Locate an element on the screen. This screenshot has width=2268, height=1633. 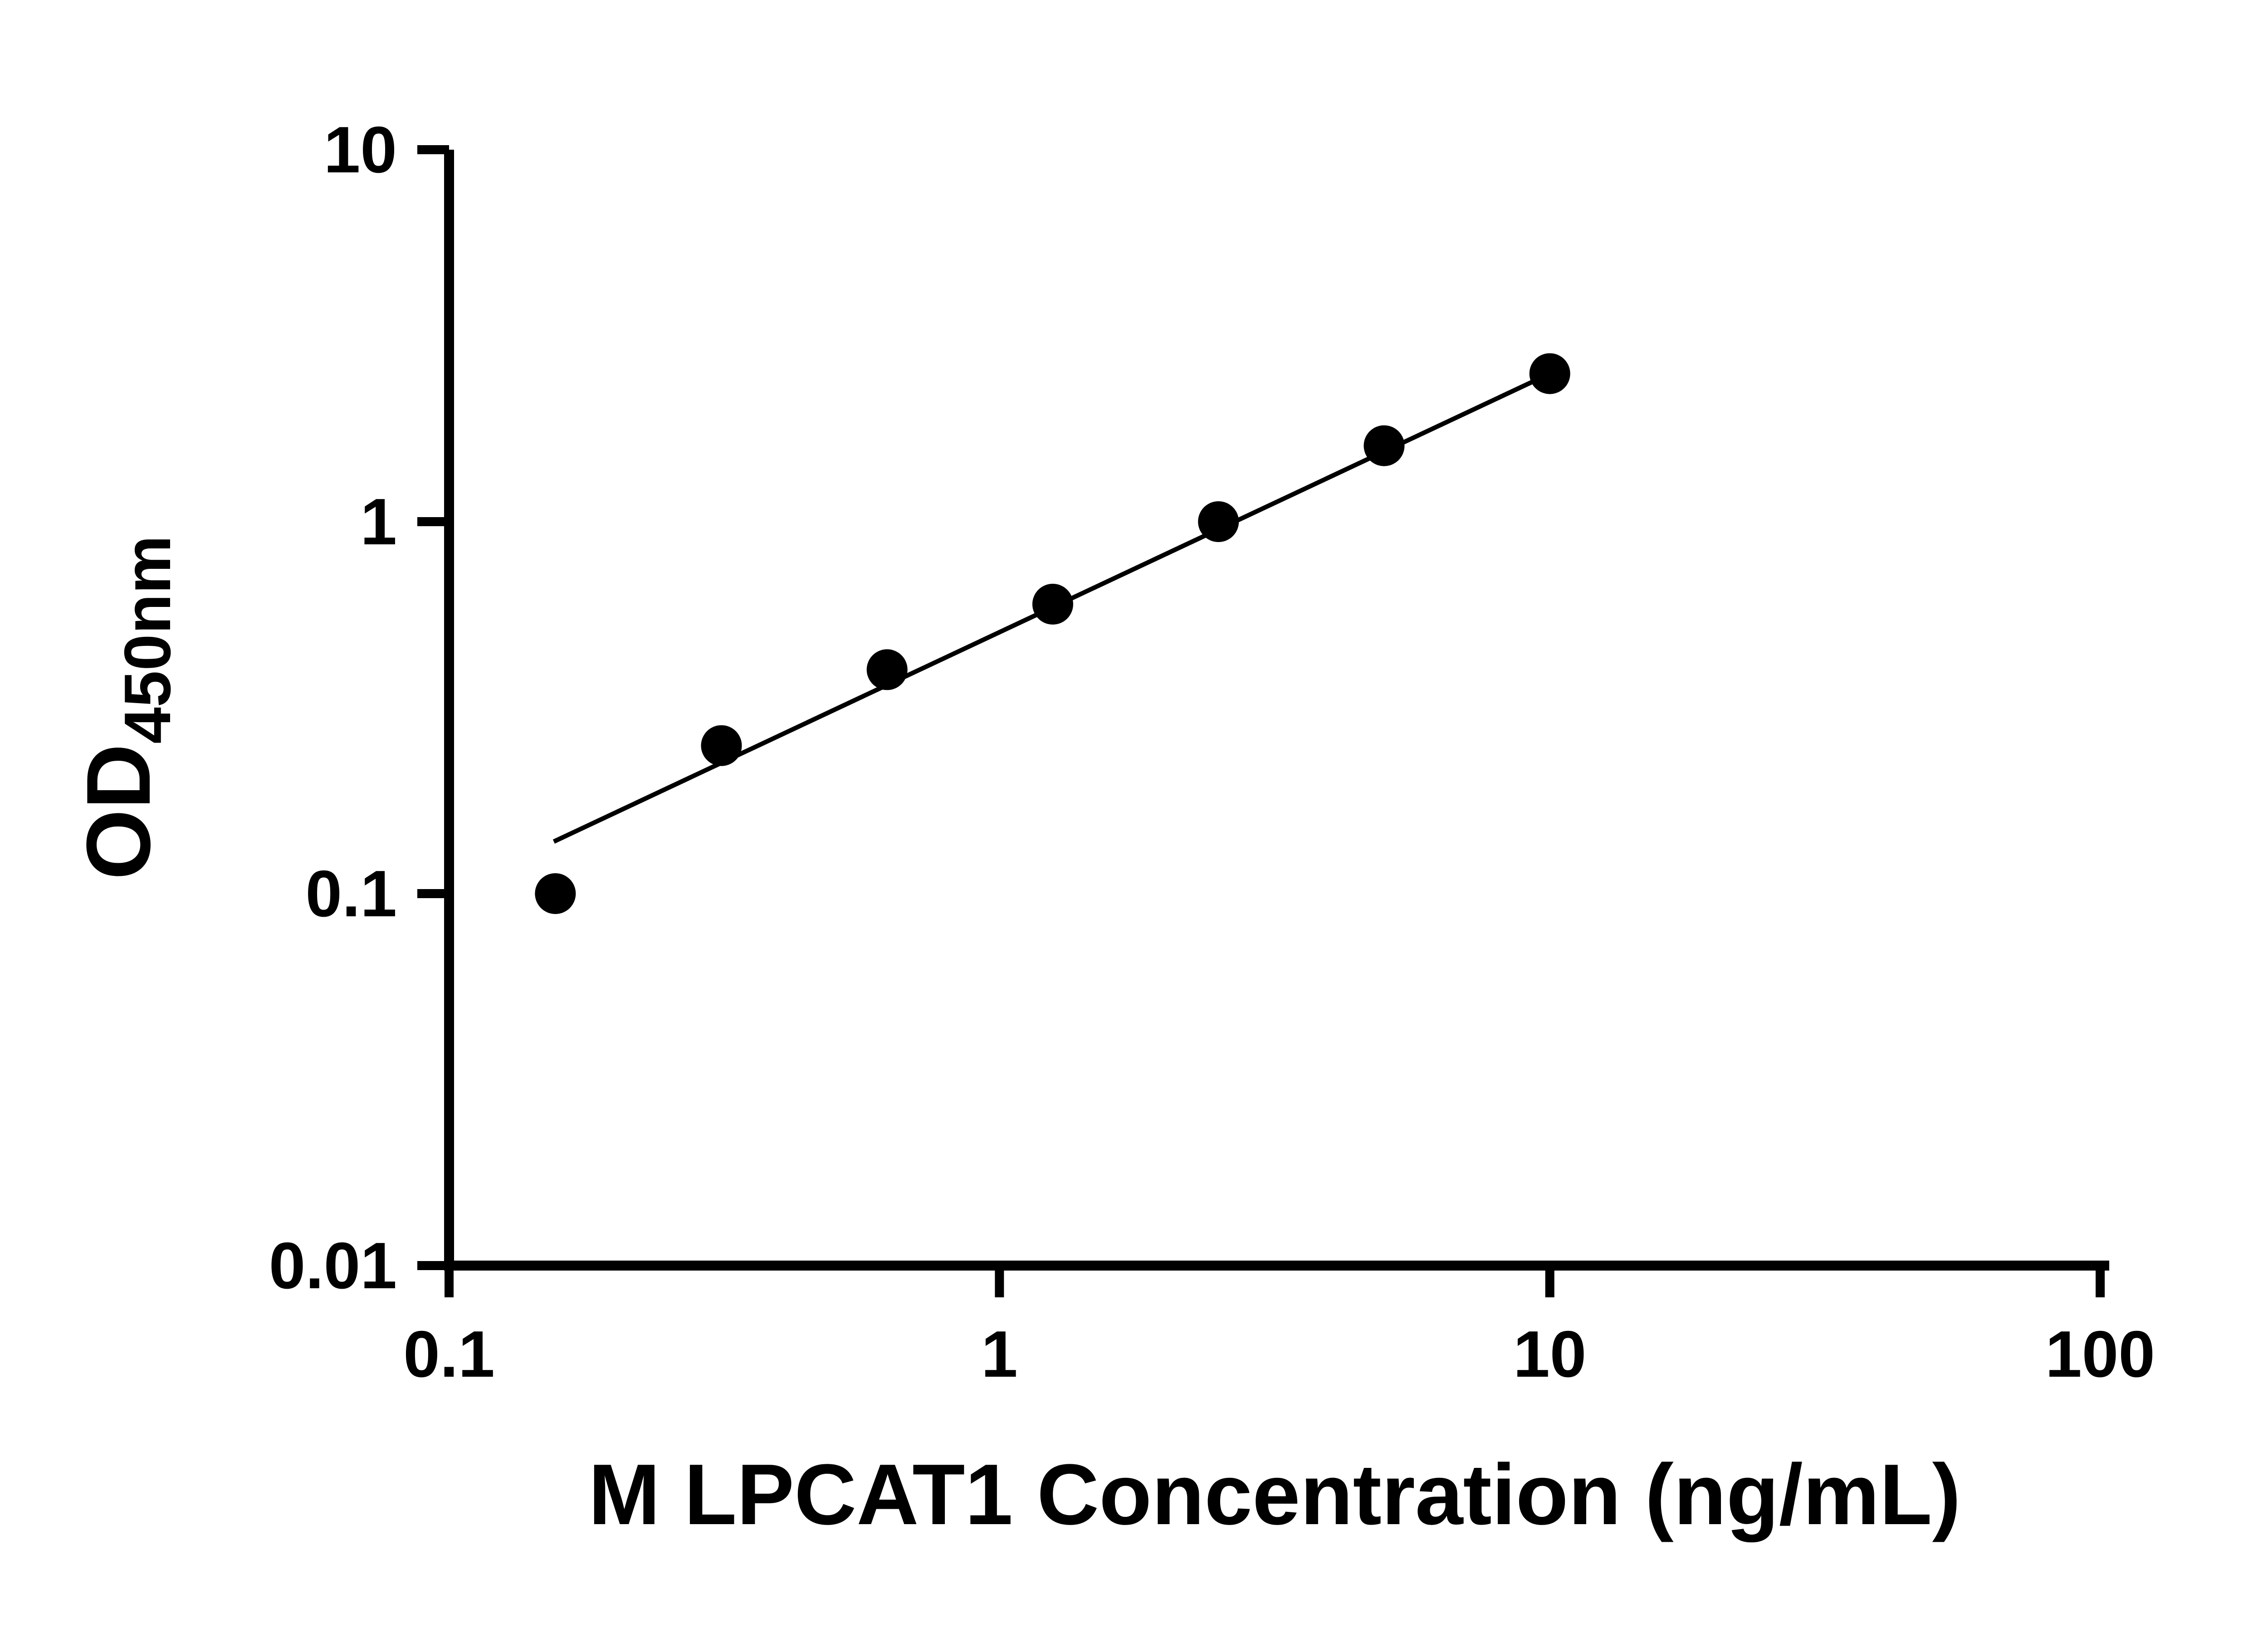
x-axis-title: M LPCAT1 Concentration (ng/mL) is located at coordinates (1275, 1495).